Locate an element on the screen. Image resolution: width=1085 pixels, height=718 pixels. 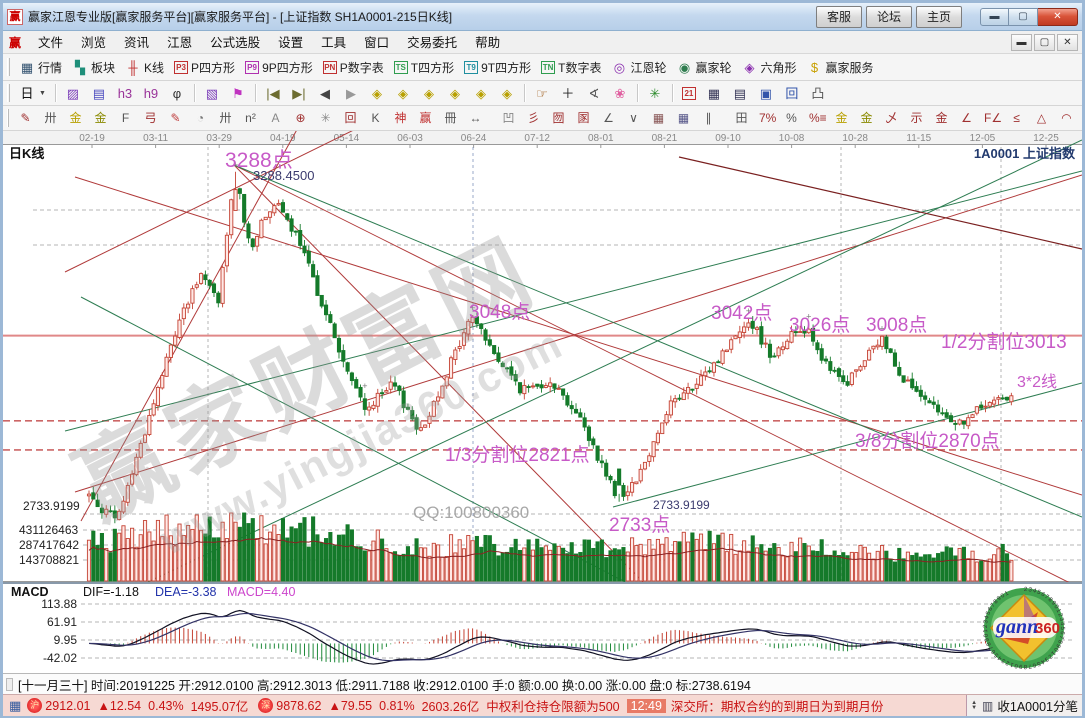
brain-button: ✳ is located at coordinates (655, 93).